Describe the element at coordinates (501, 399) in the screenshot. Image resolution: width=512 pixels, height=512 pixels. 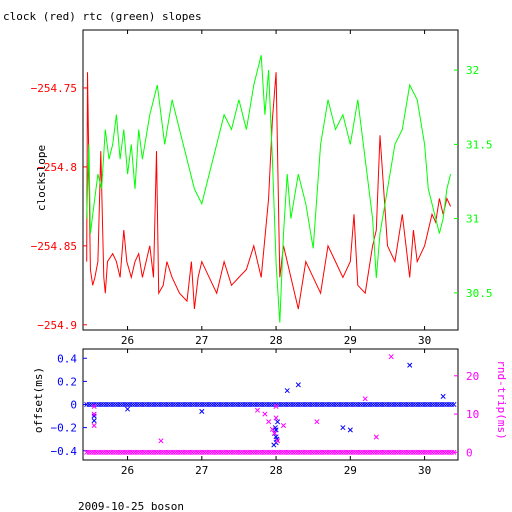
I see `bottom-y2-axis-label: rnd-trip(ms)` at that location.